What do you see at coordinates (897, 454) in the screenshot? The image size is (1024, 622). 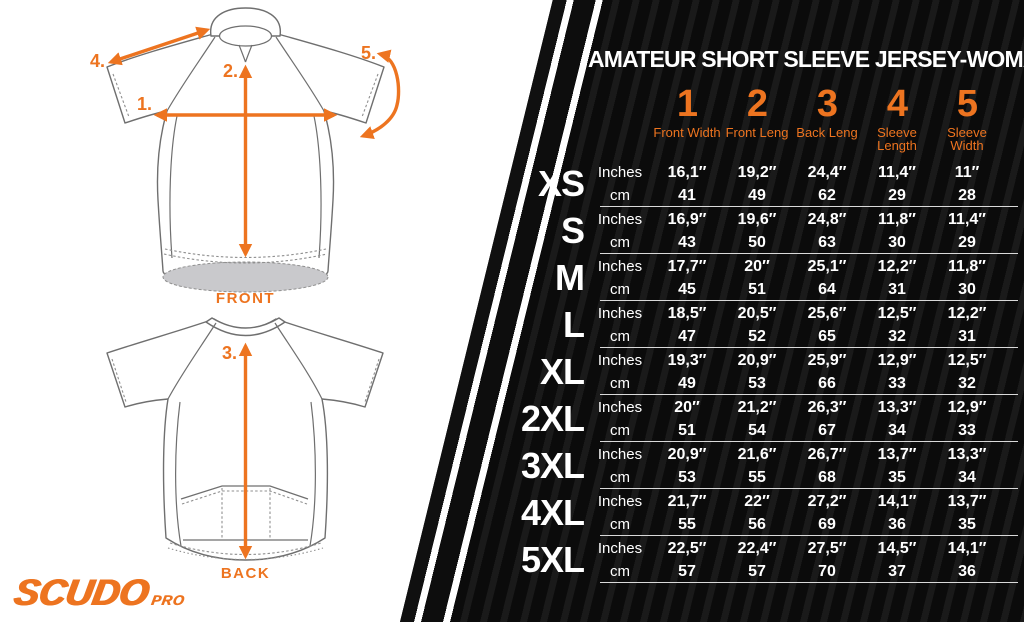 I see `value-inches: 13,7″` at bounding box center [897, 454].